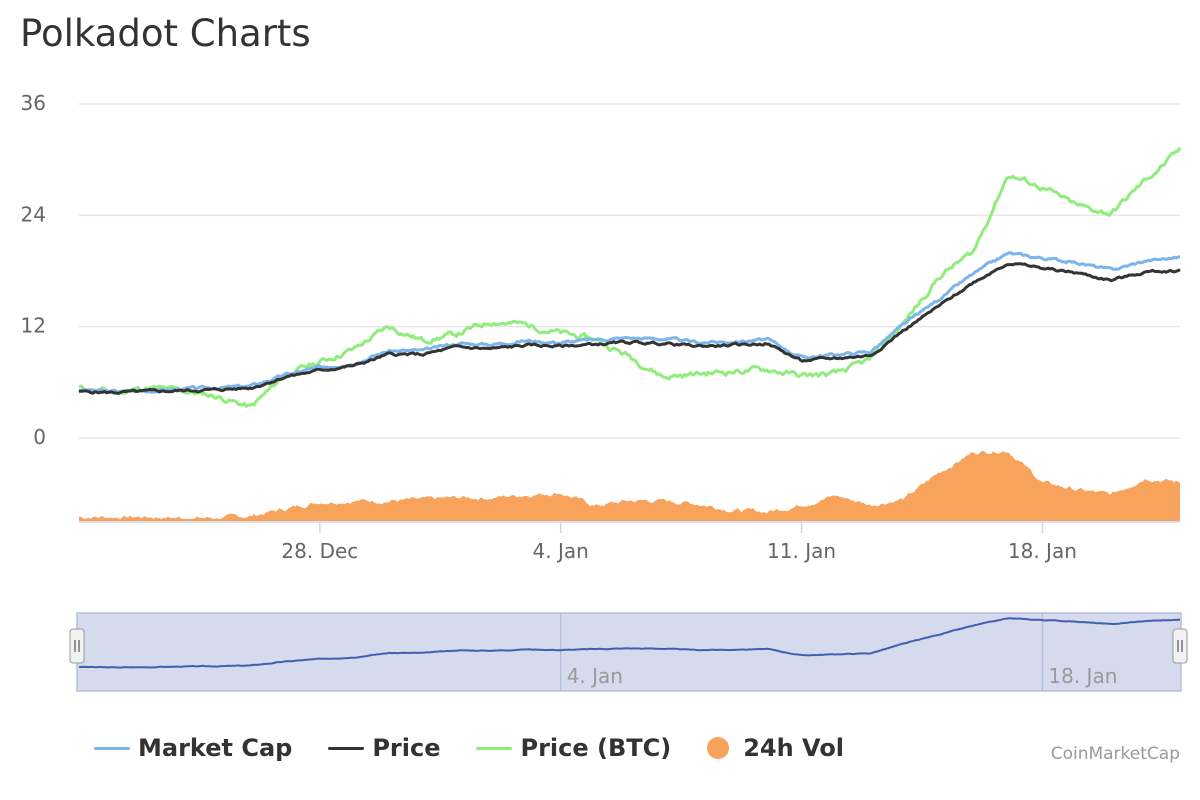 Image resolution: width=1200 pixels, height=800 pixels. I want to click on x-tick-label: 18. Jan, so click(1042, 551).